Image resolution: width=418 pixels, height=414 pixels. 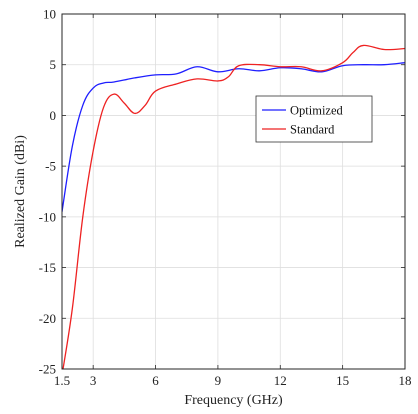 I want to click on legend-label-optimized: Optimized, so click(x=317, y=111).